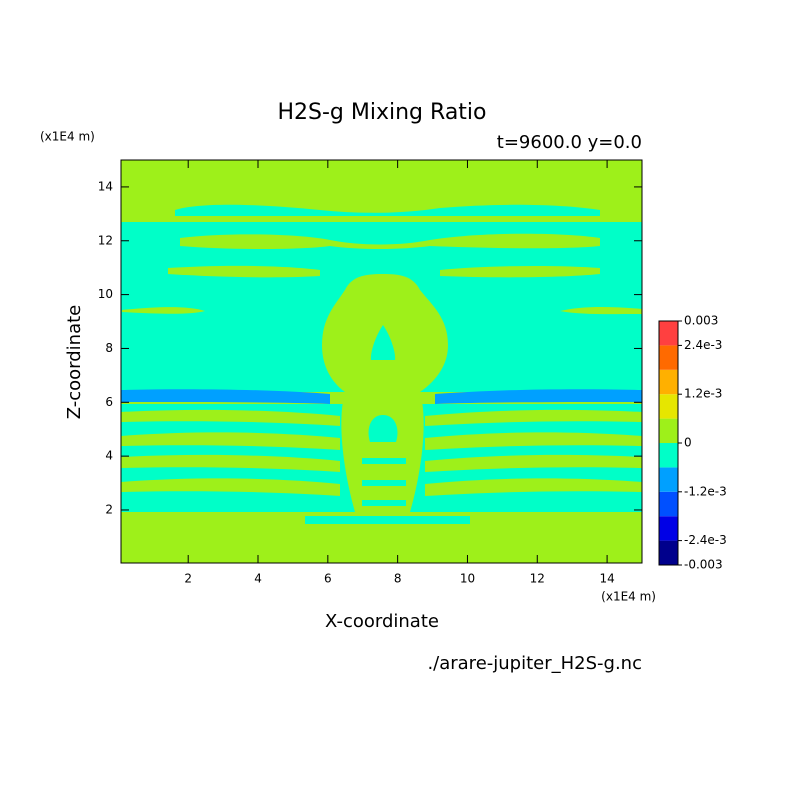  Describe the element at coordinates (705, 540) in the screenshot. I see `colorbar-tick-label: -2.4e-3` at that location.